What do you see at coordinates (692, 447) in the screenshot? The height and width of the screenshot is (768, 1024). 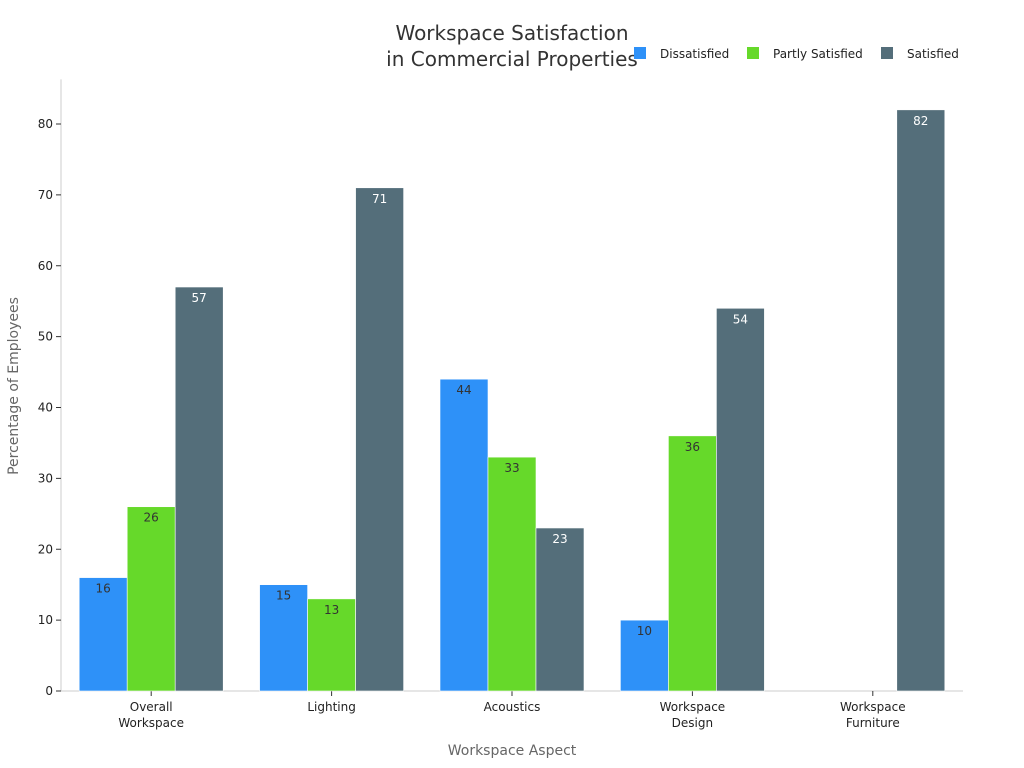 I see `data-label: 36` at bounding box center [692, 447].